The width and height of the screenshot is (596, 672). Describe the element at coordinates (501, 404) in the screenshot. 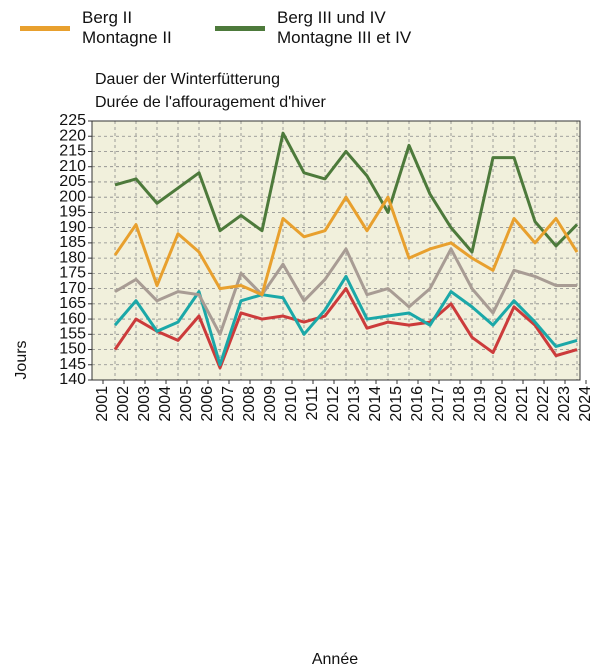

I see `x-tick-label: 2020` at that location.